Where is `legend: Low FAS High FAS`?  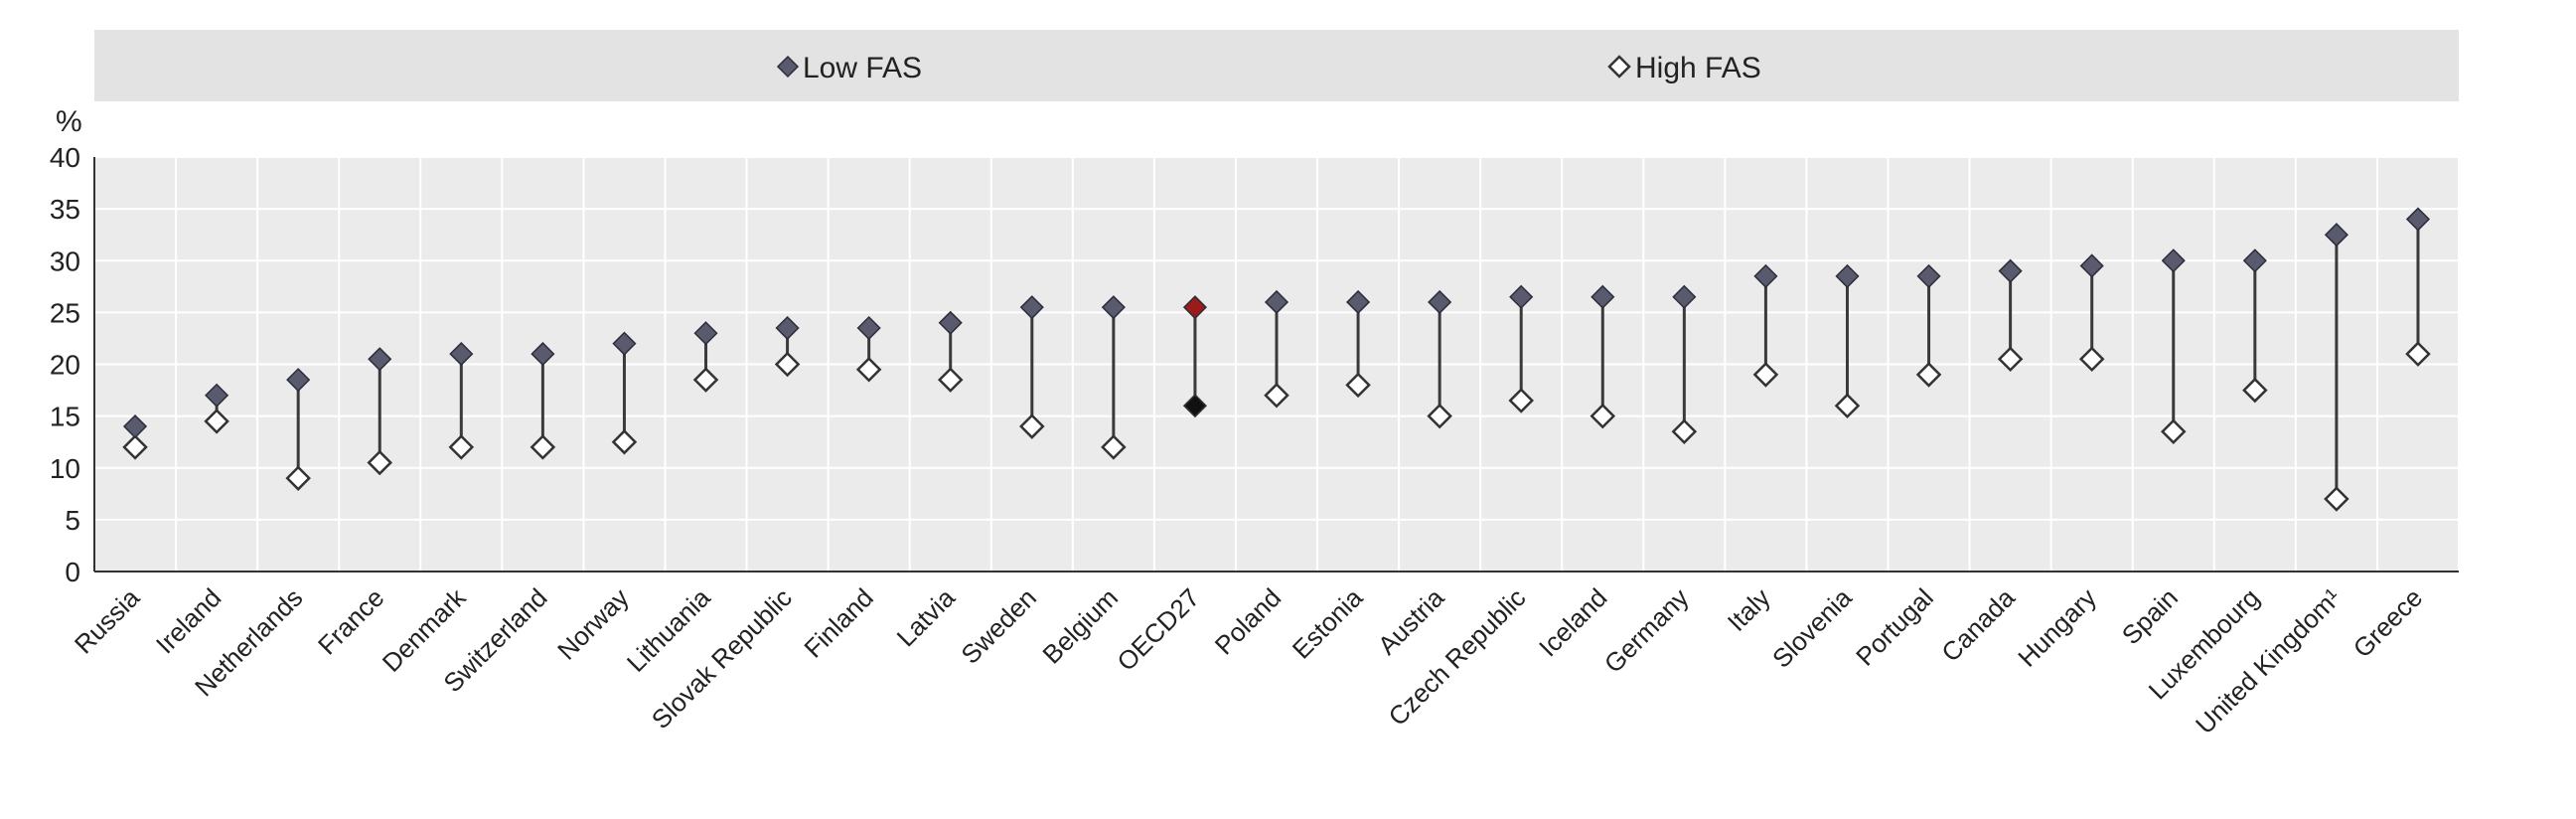 legend: Low FAS High FAS is located at coordinates (1276, 65).